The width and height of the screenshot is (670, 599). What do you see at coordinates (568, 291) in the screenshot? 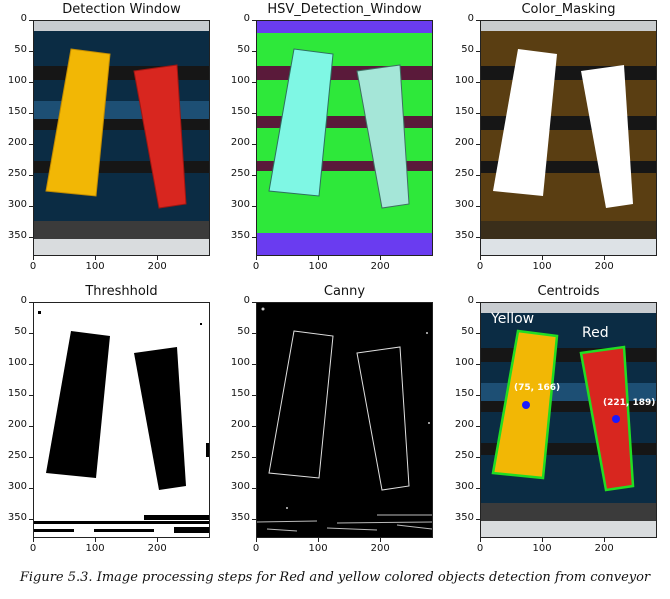
I see `panel-title: Centroids` at bounding box center [568, 291].